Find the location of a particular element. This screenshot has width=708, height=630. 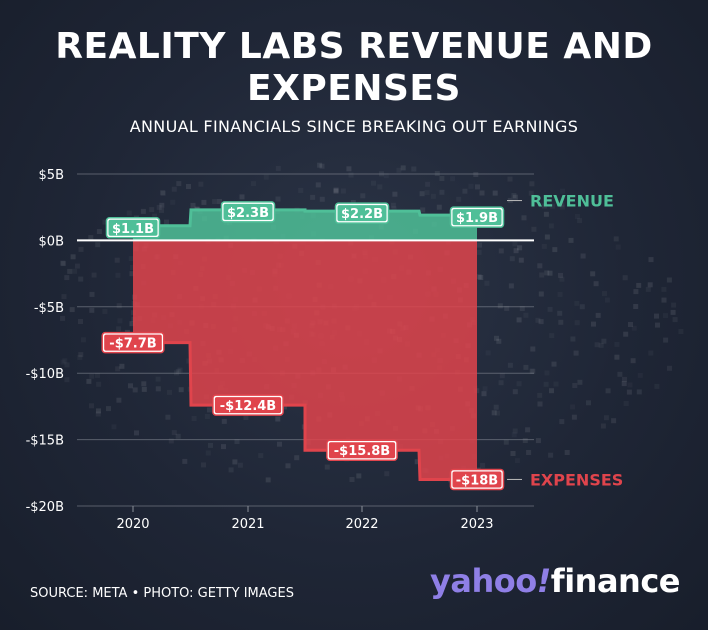

y-tick-label: -$10B is located at coordinates (45, 374).